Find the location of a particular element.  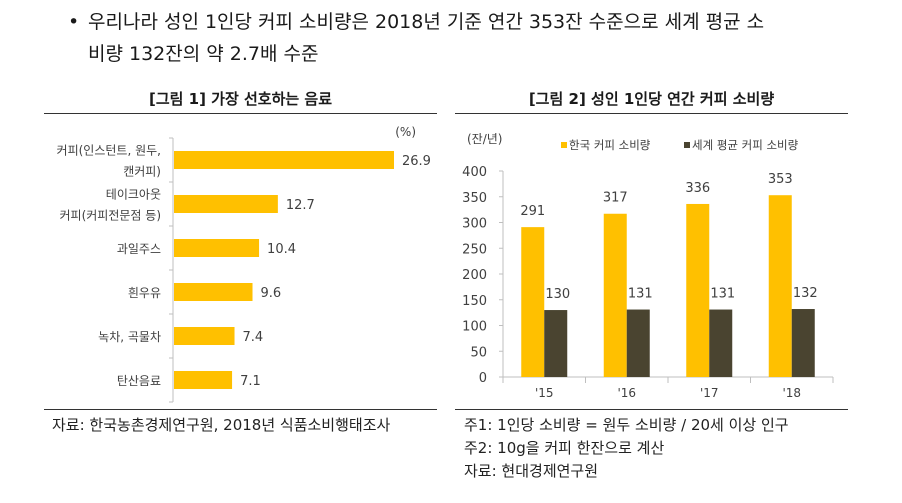

y-tick-label: 50 is located at coordinates (478, 352).